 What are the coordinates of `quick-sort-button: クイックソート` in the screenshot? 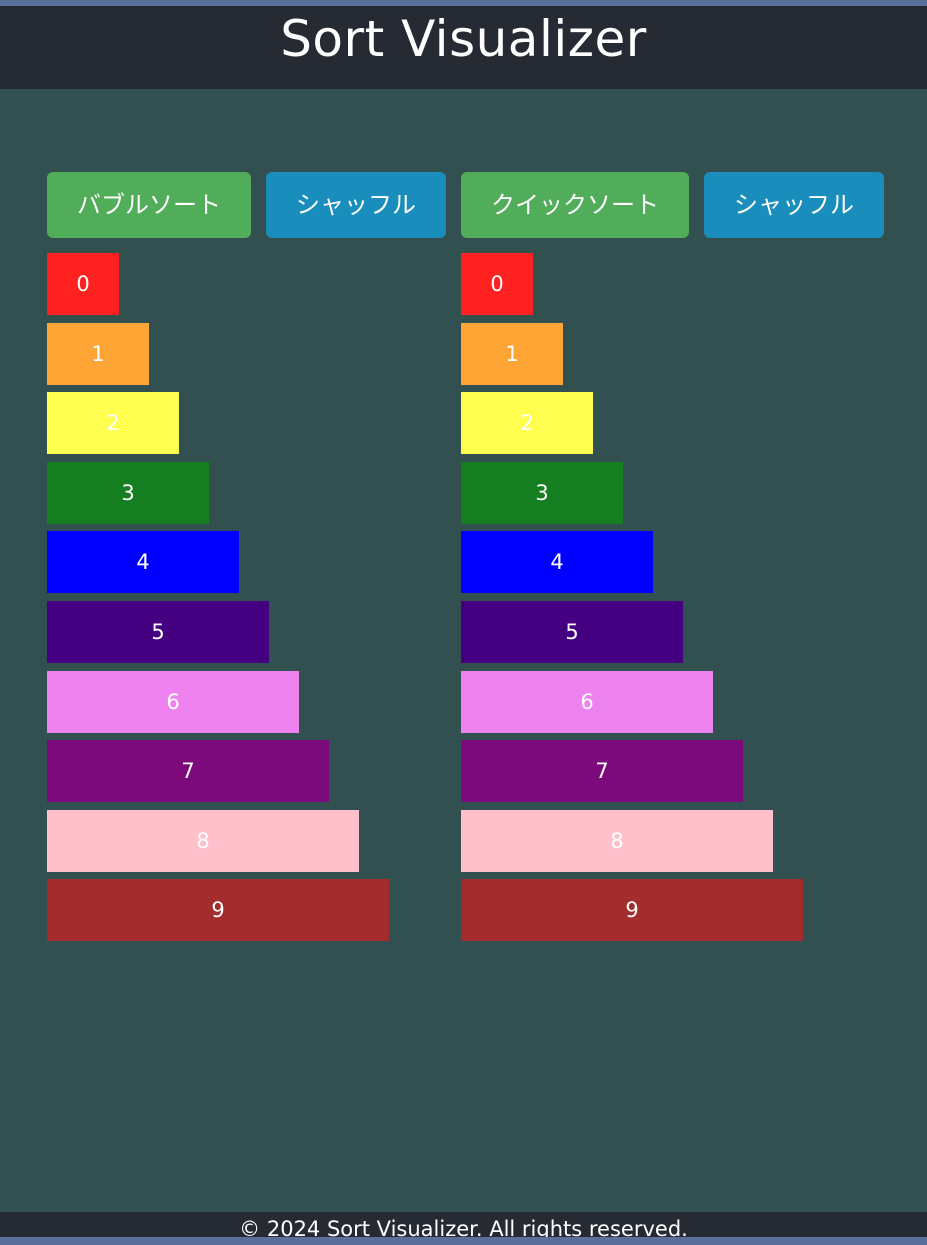 It's located at (575, 205).